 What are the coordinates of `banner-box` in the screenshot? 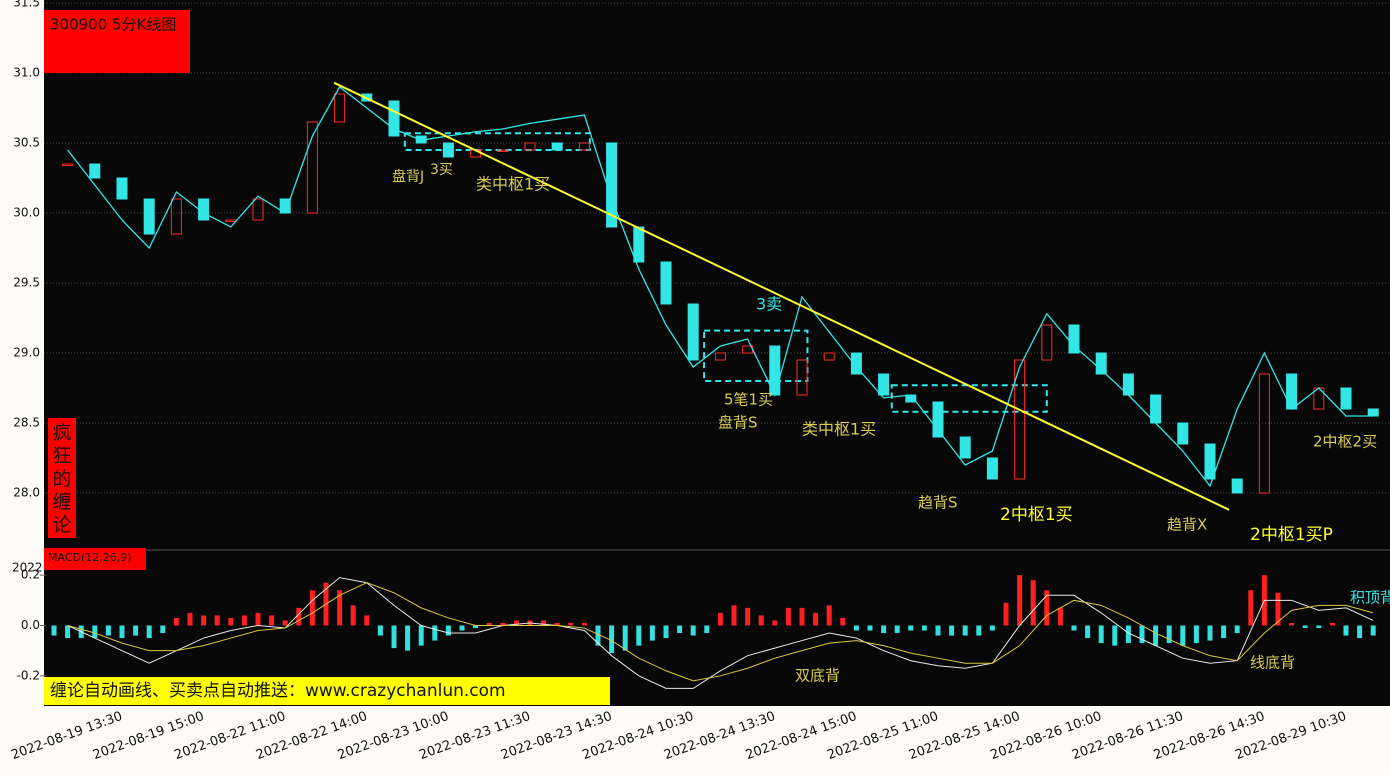 It's located at (327, 691).